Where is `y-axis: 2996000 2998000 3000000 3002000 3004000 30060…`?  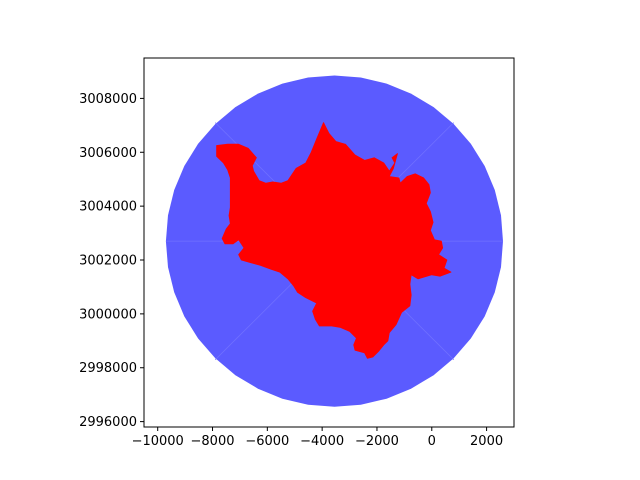 y-axis: 2996000 2998000 3000000 3002000 3004000 30060… is located at coordinates (111, 261).